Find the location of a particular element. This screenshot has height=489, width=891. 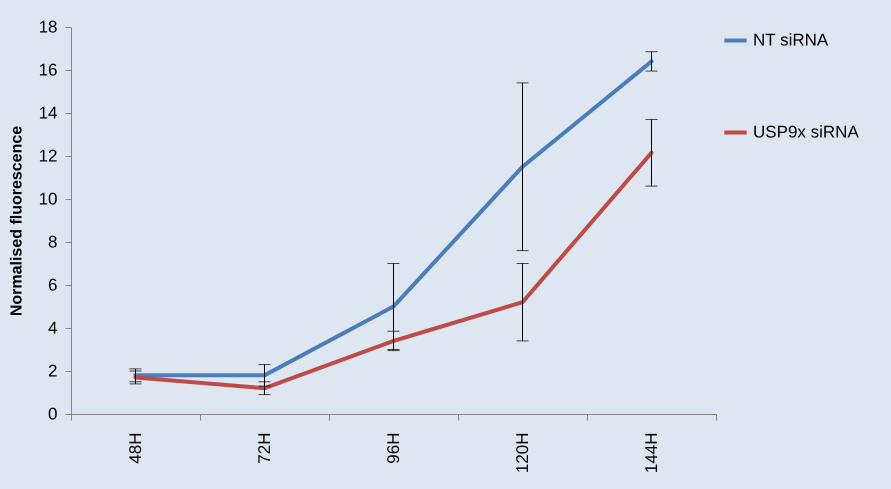

y-tick-label: 6 is located at coordinates (53, 285).